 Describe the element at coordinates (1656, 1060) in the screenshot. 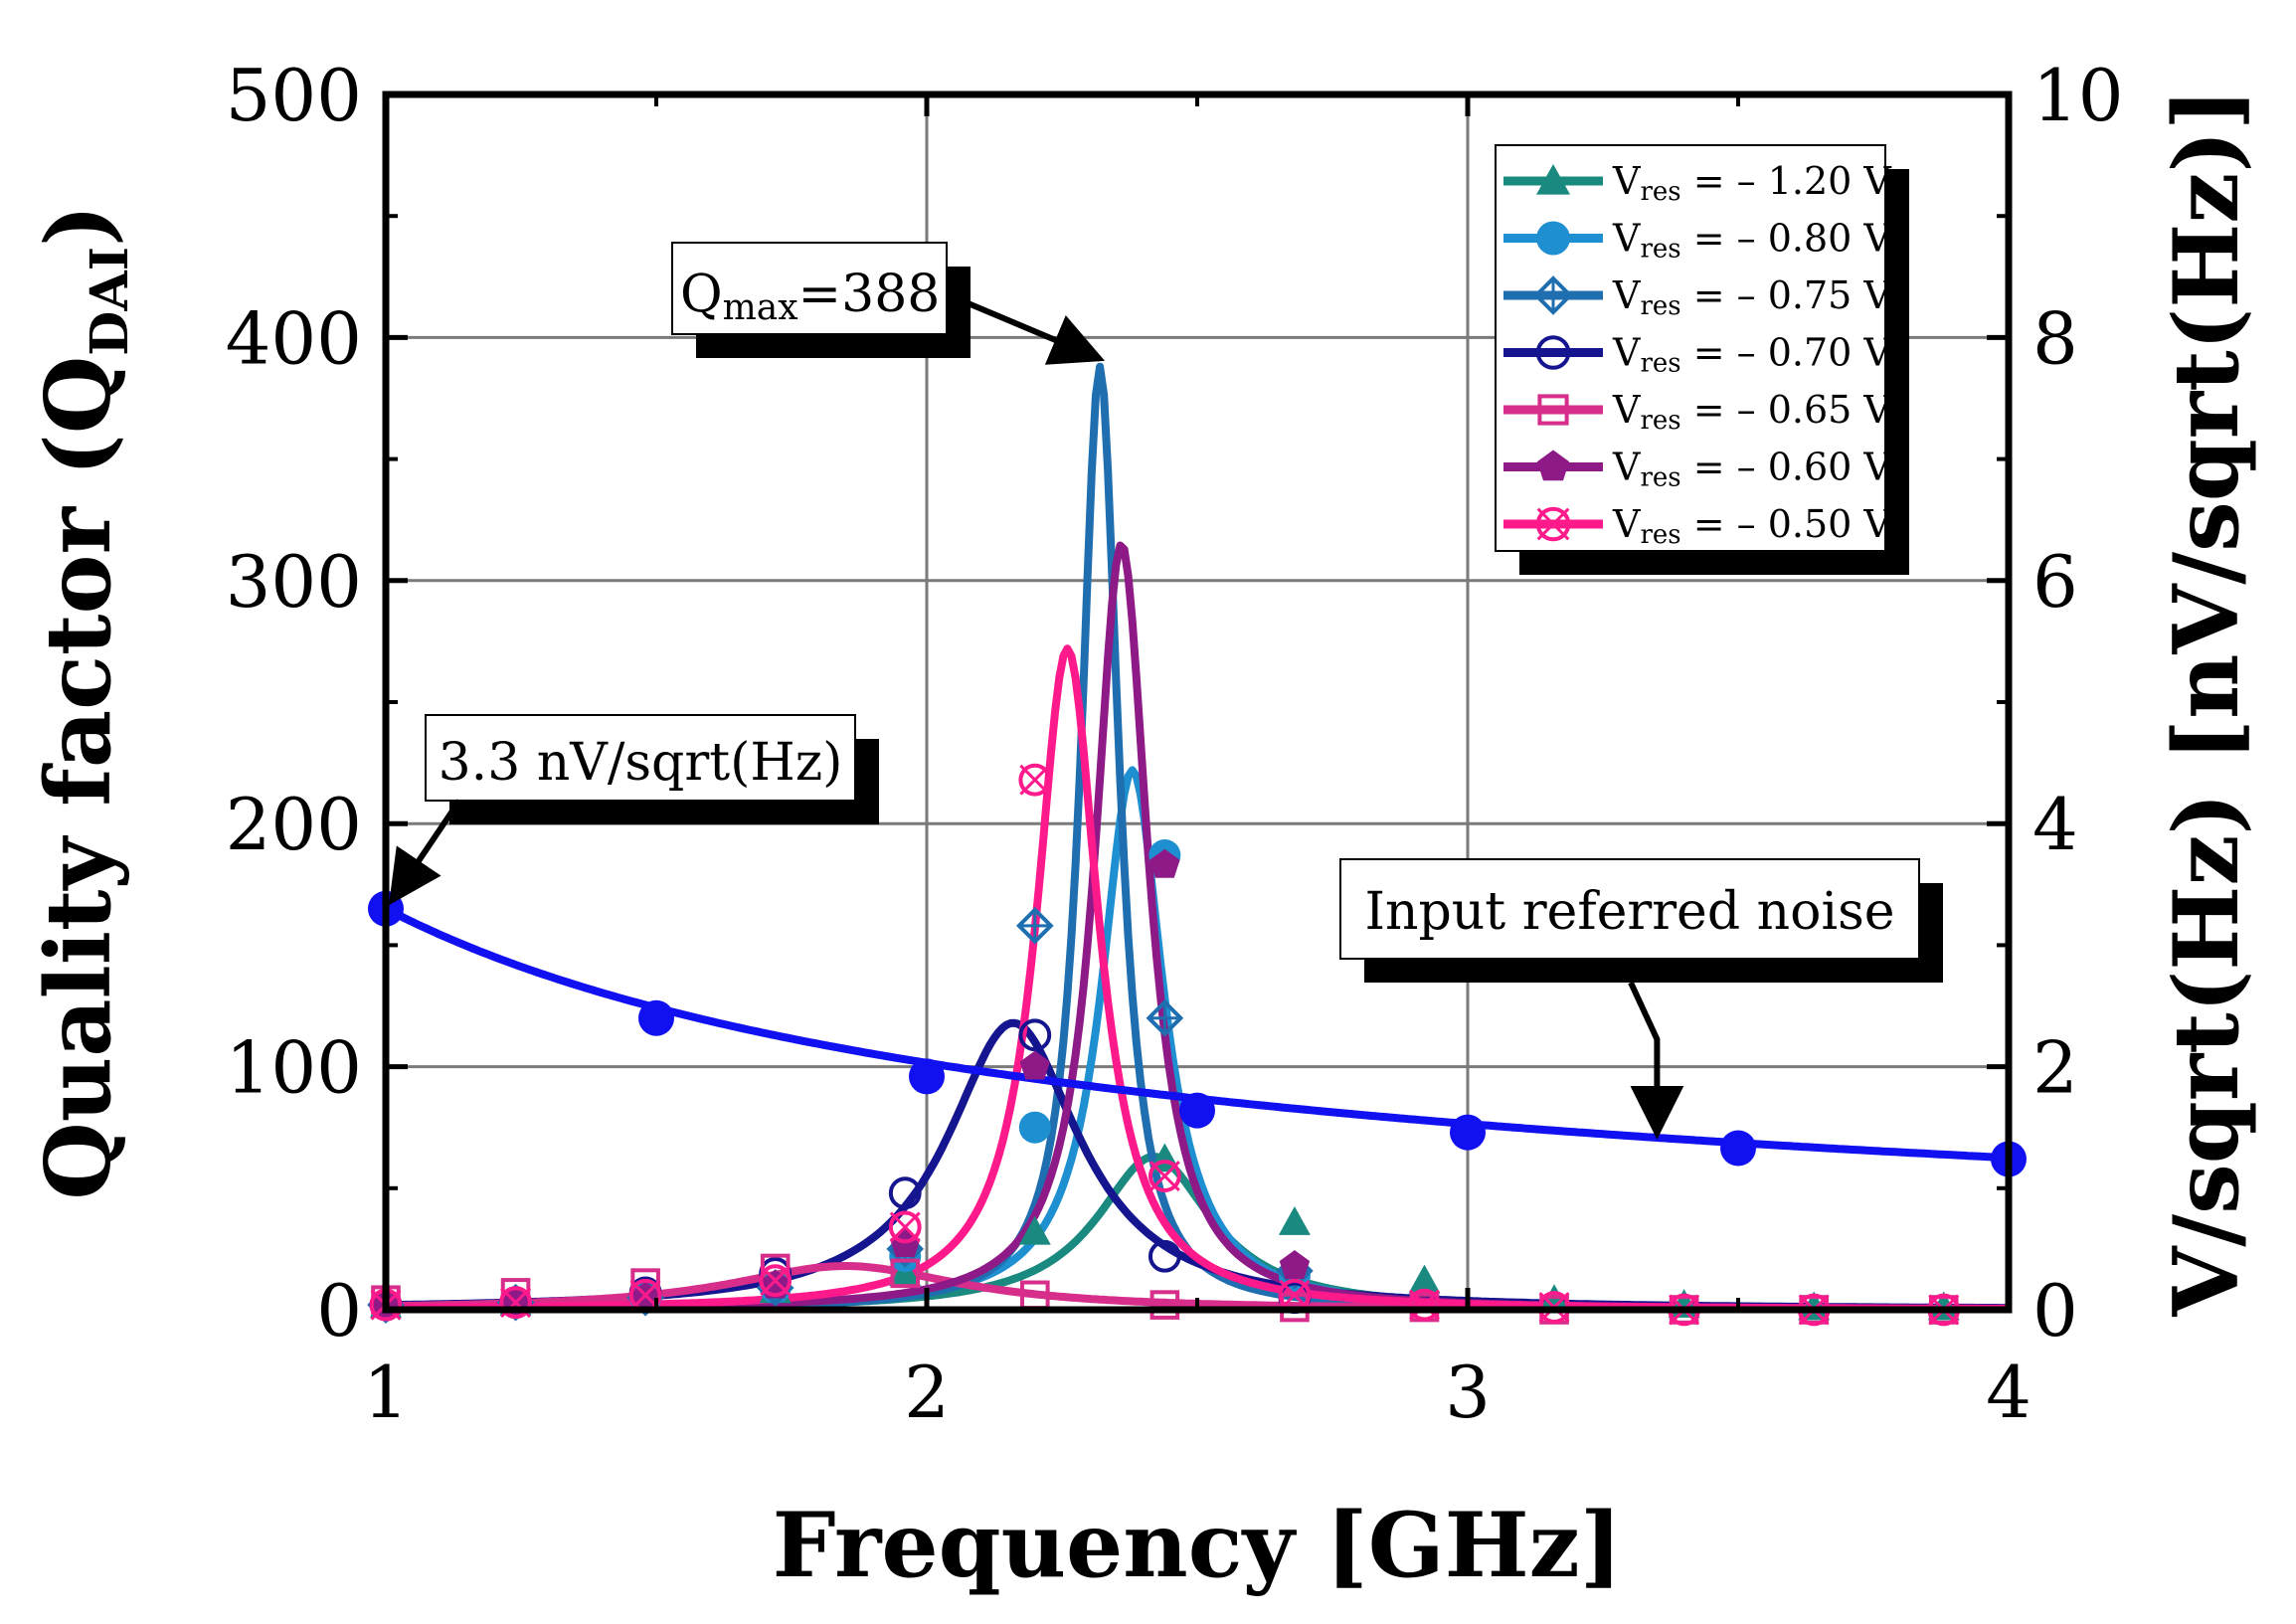

I see `noise-label-arrow` at that location.